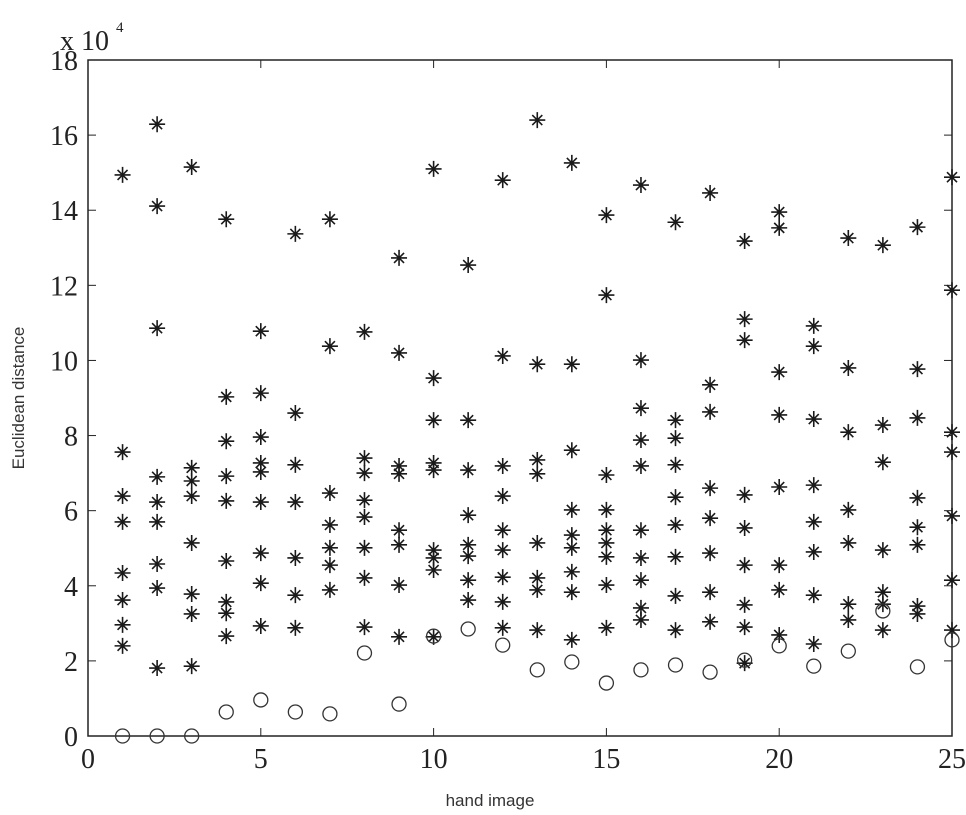 This screenshot has width=966, height=815. What do you see at coordinates (88, 759) in the screenshot?
I see `x-tick-label: 0` at bounding box center [88, 759].